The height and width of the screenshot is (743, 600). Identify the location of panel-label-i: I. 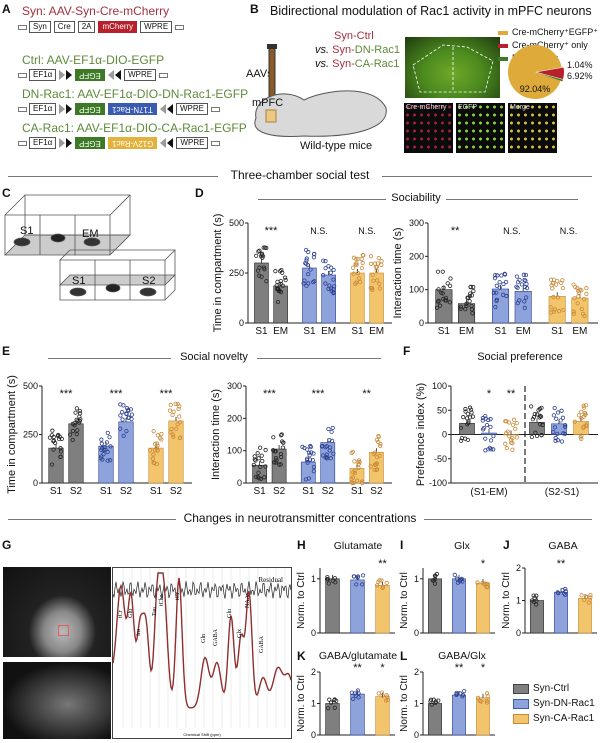
(402, 545).